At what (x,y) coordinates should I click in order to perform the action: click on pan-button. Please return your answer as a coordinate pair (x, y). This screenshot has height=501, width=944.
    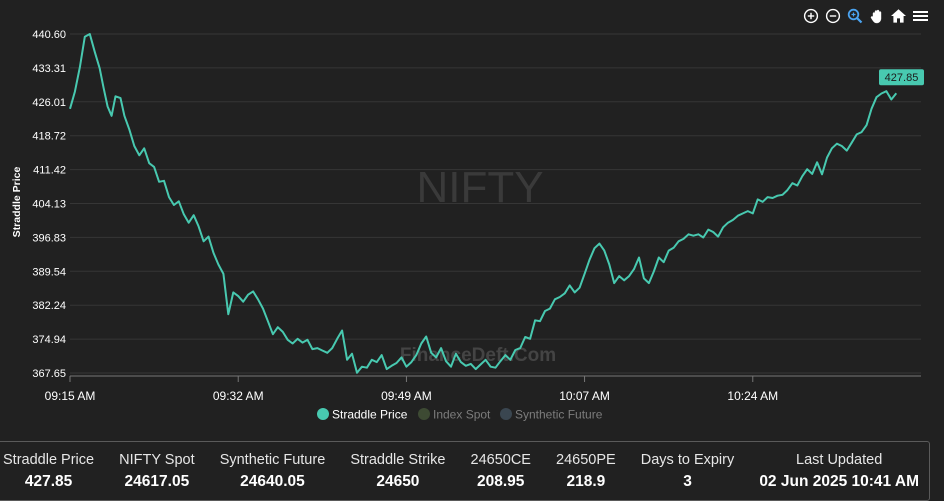
    Looking at the image, I should click on (876, 15).